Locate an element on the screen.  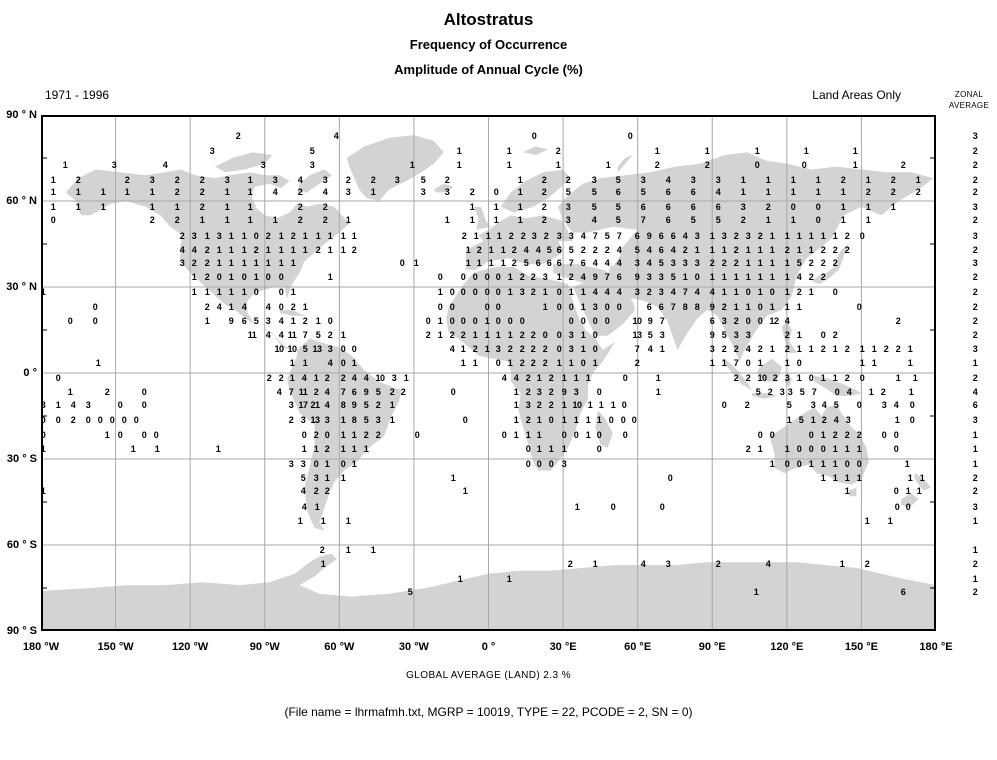
x-tick-label: 90 °W is located at coordinates (264, 647).